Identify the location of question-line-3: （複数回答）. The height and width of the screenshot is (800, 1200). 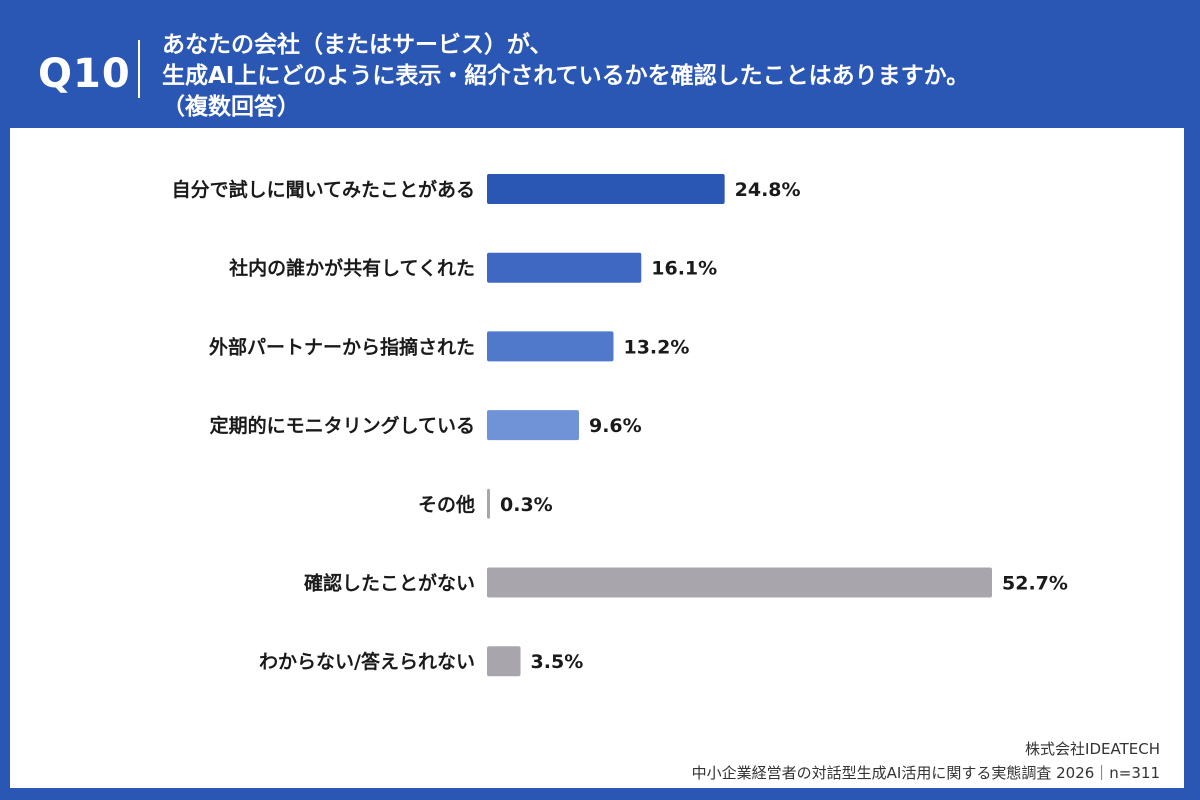
(231, 107).